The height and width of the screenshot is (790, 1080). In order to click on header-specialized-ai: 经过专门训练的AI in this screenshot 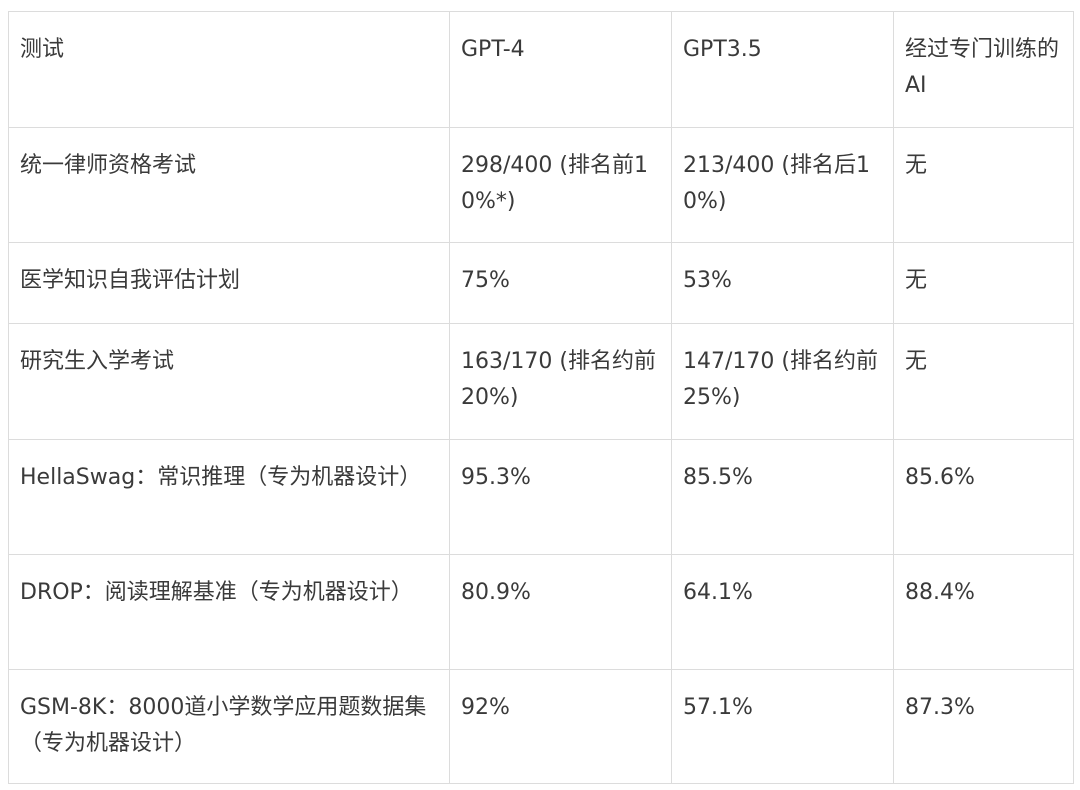, I will do `click(983, 69)`.